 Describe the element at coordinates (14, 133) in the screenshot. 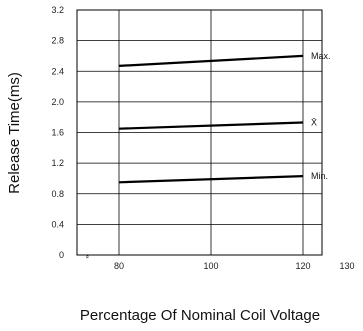

I see `y-axis-title: Release Time(ms)` at that location.